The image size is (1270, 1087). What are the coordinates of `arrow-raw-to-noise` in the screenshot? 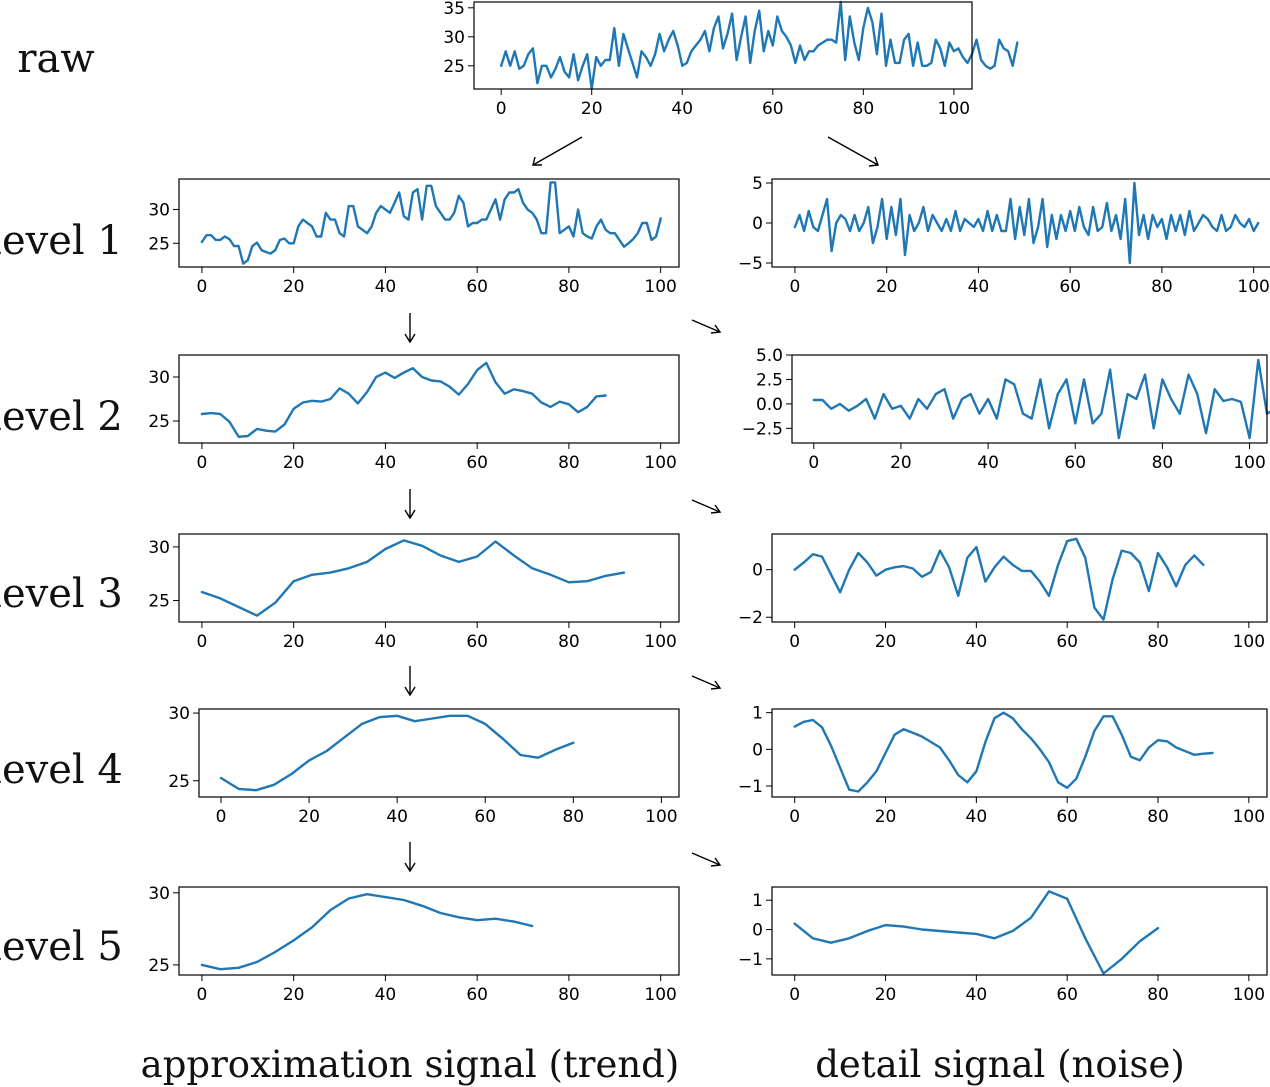 It's located at (853, 151).